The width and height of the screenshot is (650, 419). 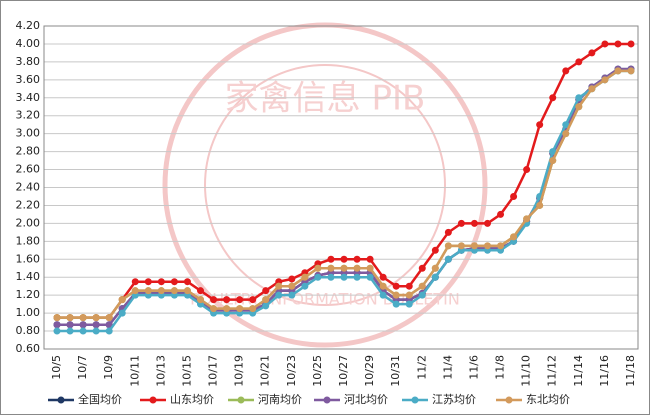 What do you see at coordinates (28, 25) in the screenshot?
I see `y-tick-label: 4.20` at bounding box center [28, 25].